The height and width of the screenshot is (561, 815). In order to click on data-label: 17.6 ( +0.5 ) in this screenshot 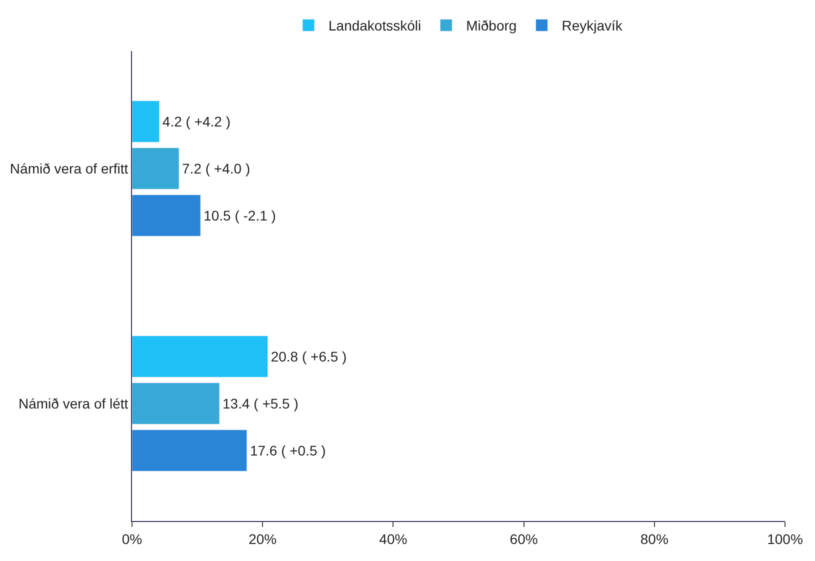, I will do `click(288, 450)`.